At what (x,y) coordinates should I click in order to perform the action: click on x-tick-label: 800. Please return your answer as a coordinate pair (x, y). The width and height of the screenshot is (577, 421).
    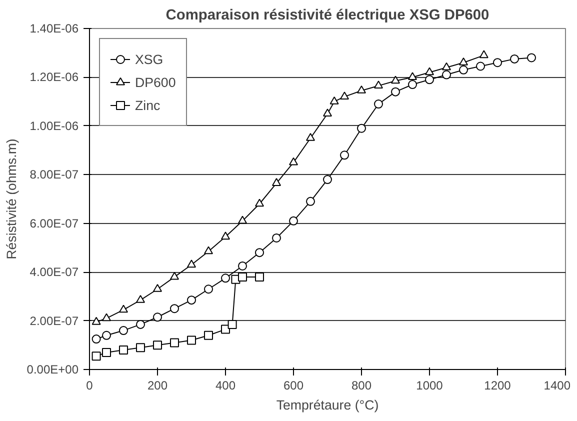
    Looking at the image, I should click on (361, 385).